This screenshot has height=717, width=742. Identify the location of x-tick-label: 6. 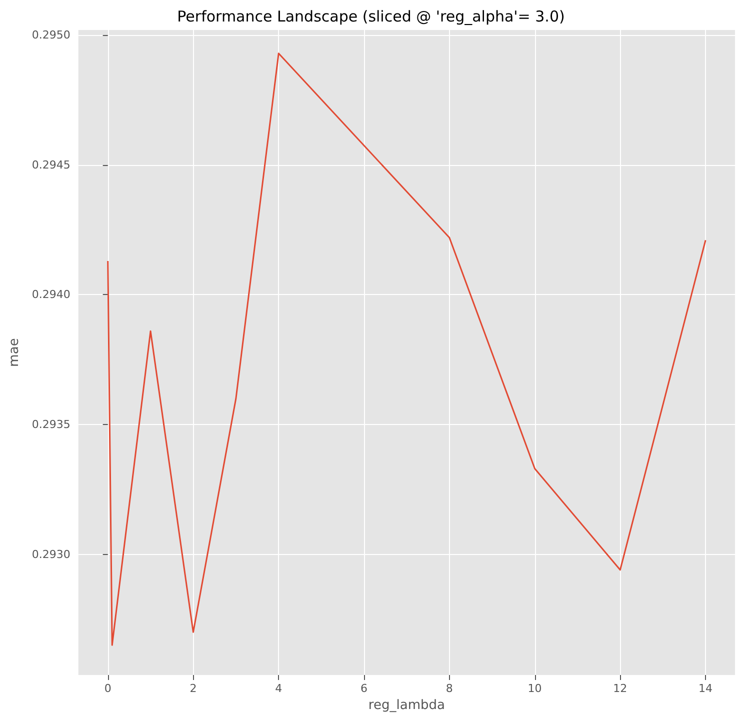
(364, 688).